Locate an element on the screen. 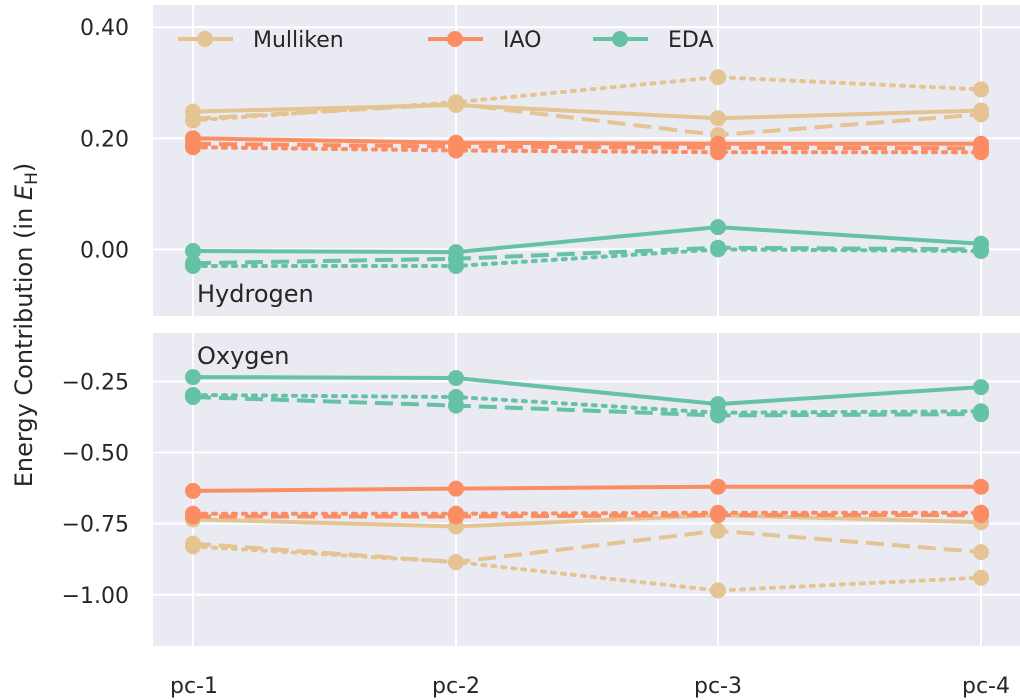 The width and height of the screenshot is (1020, 700). legend: Mulliken IAO EDA is located at coordinates (446, 40).